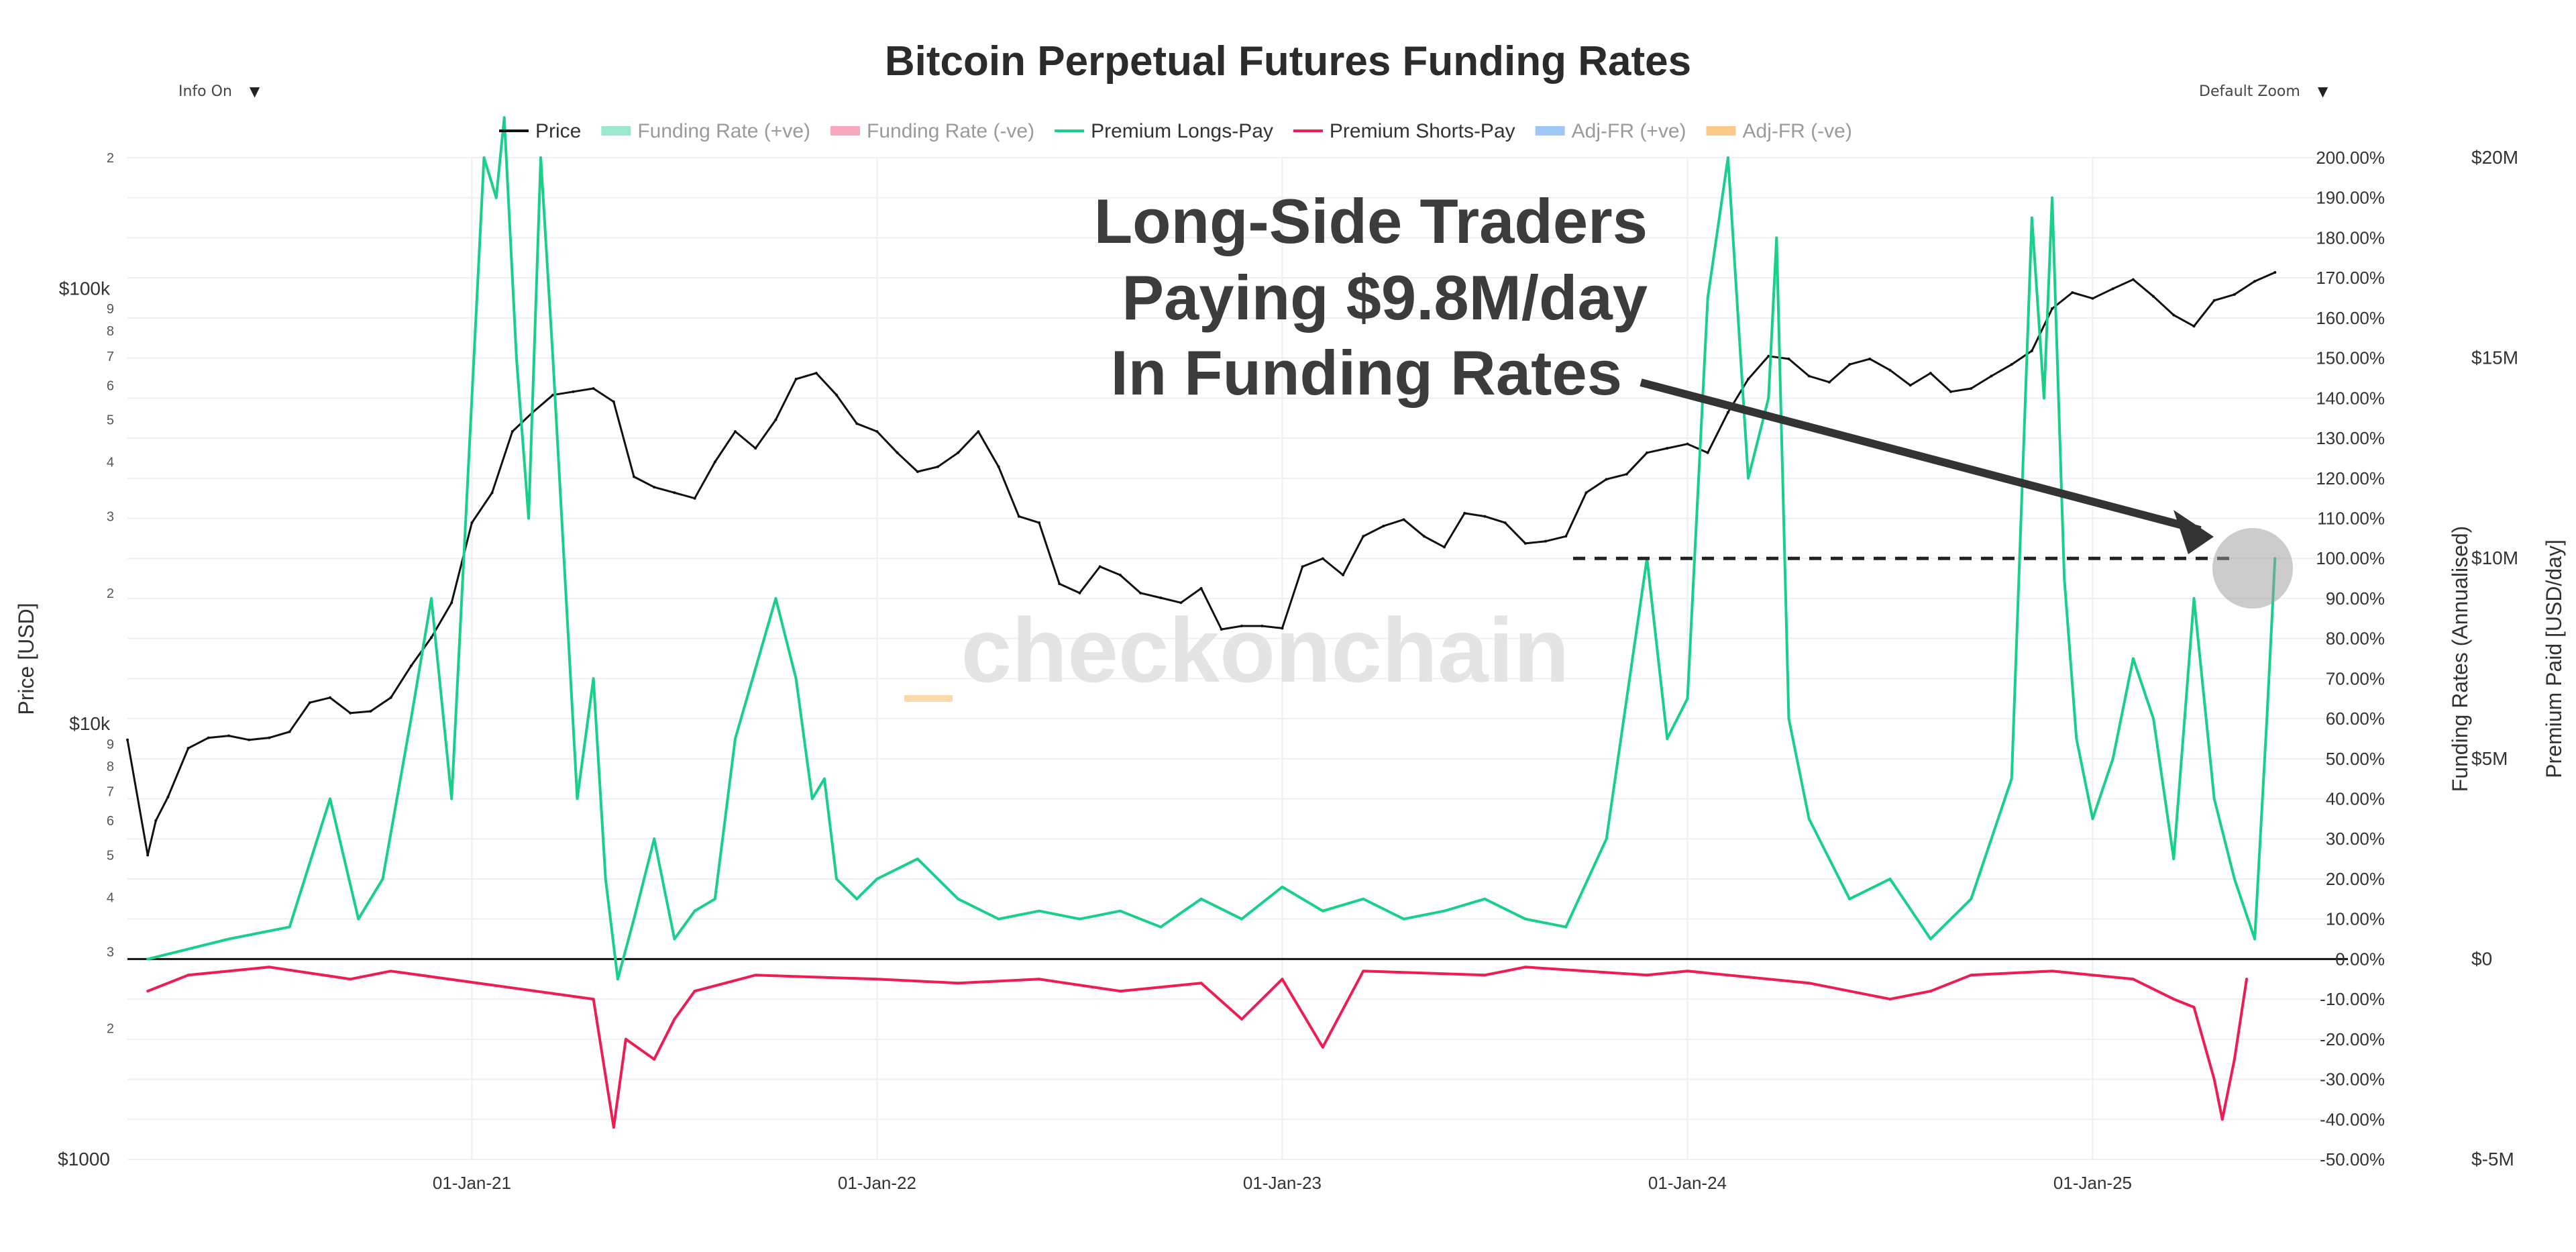  Describe the element at coordinates (1385, 297) in the screenshot. I see `annotation-line-2: Paying $9.8M/day` at that location.